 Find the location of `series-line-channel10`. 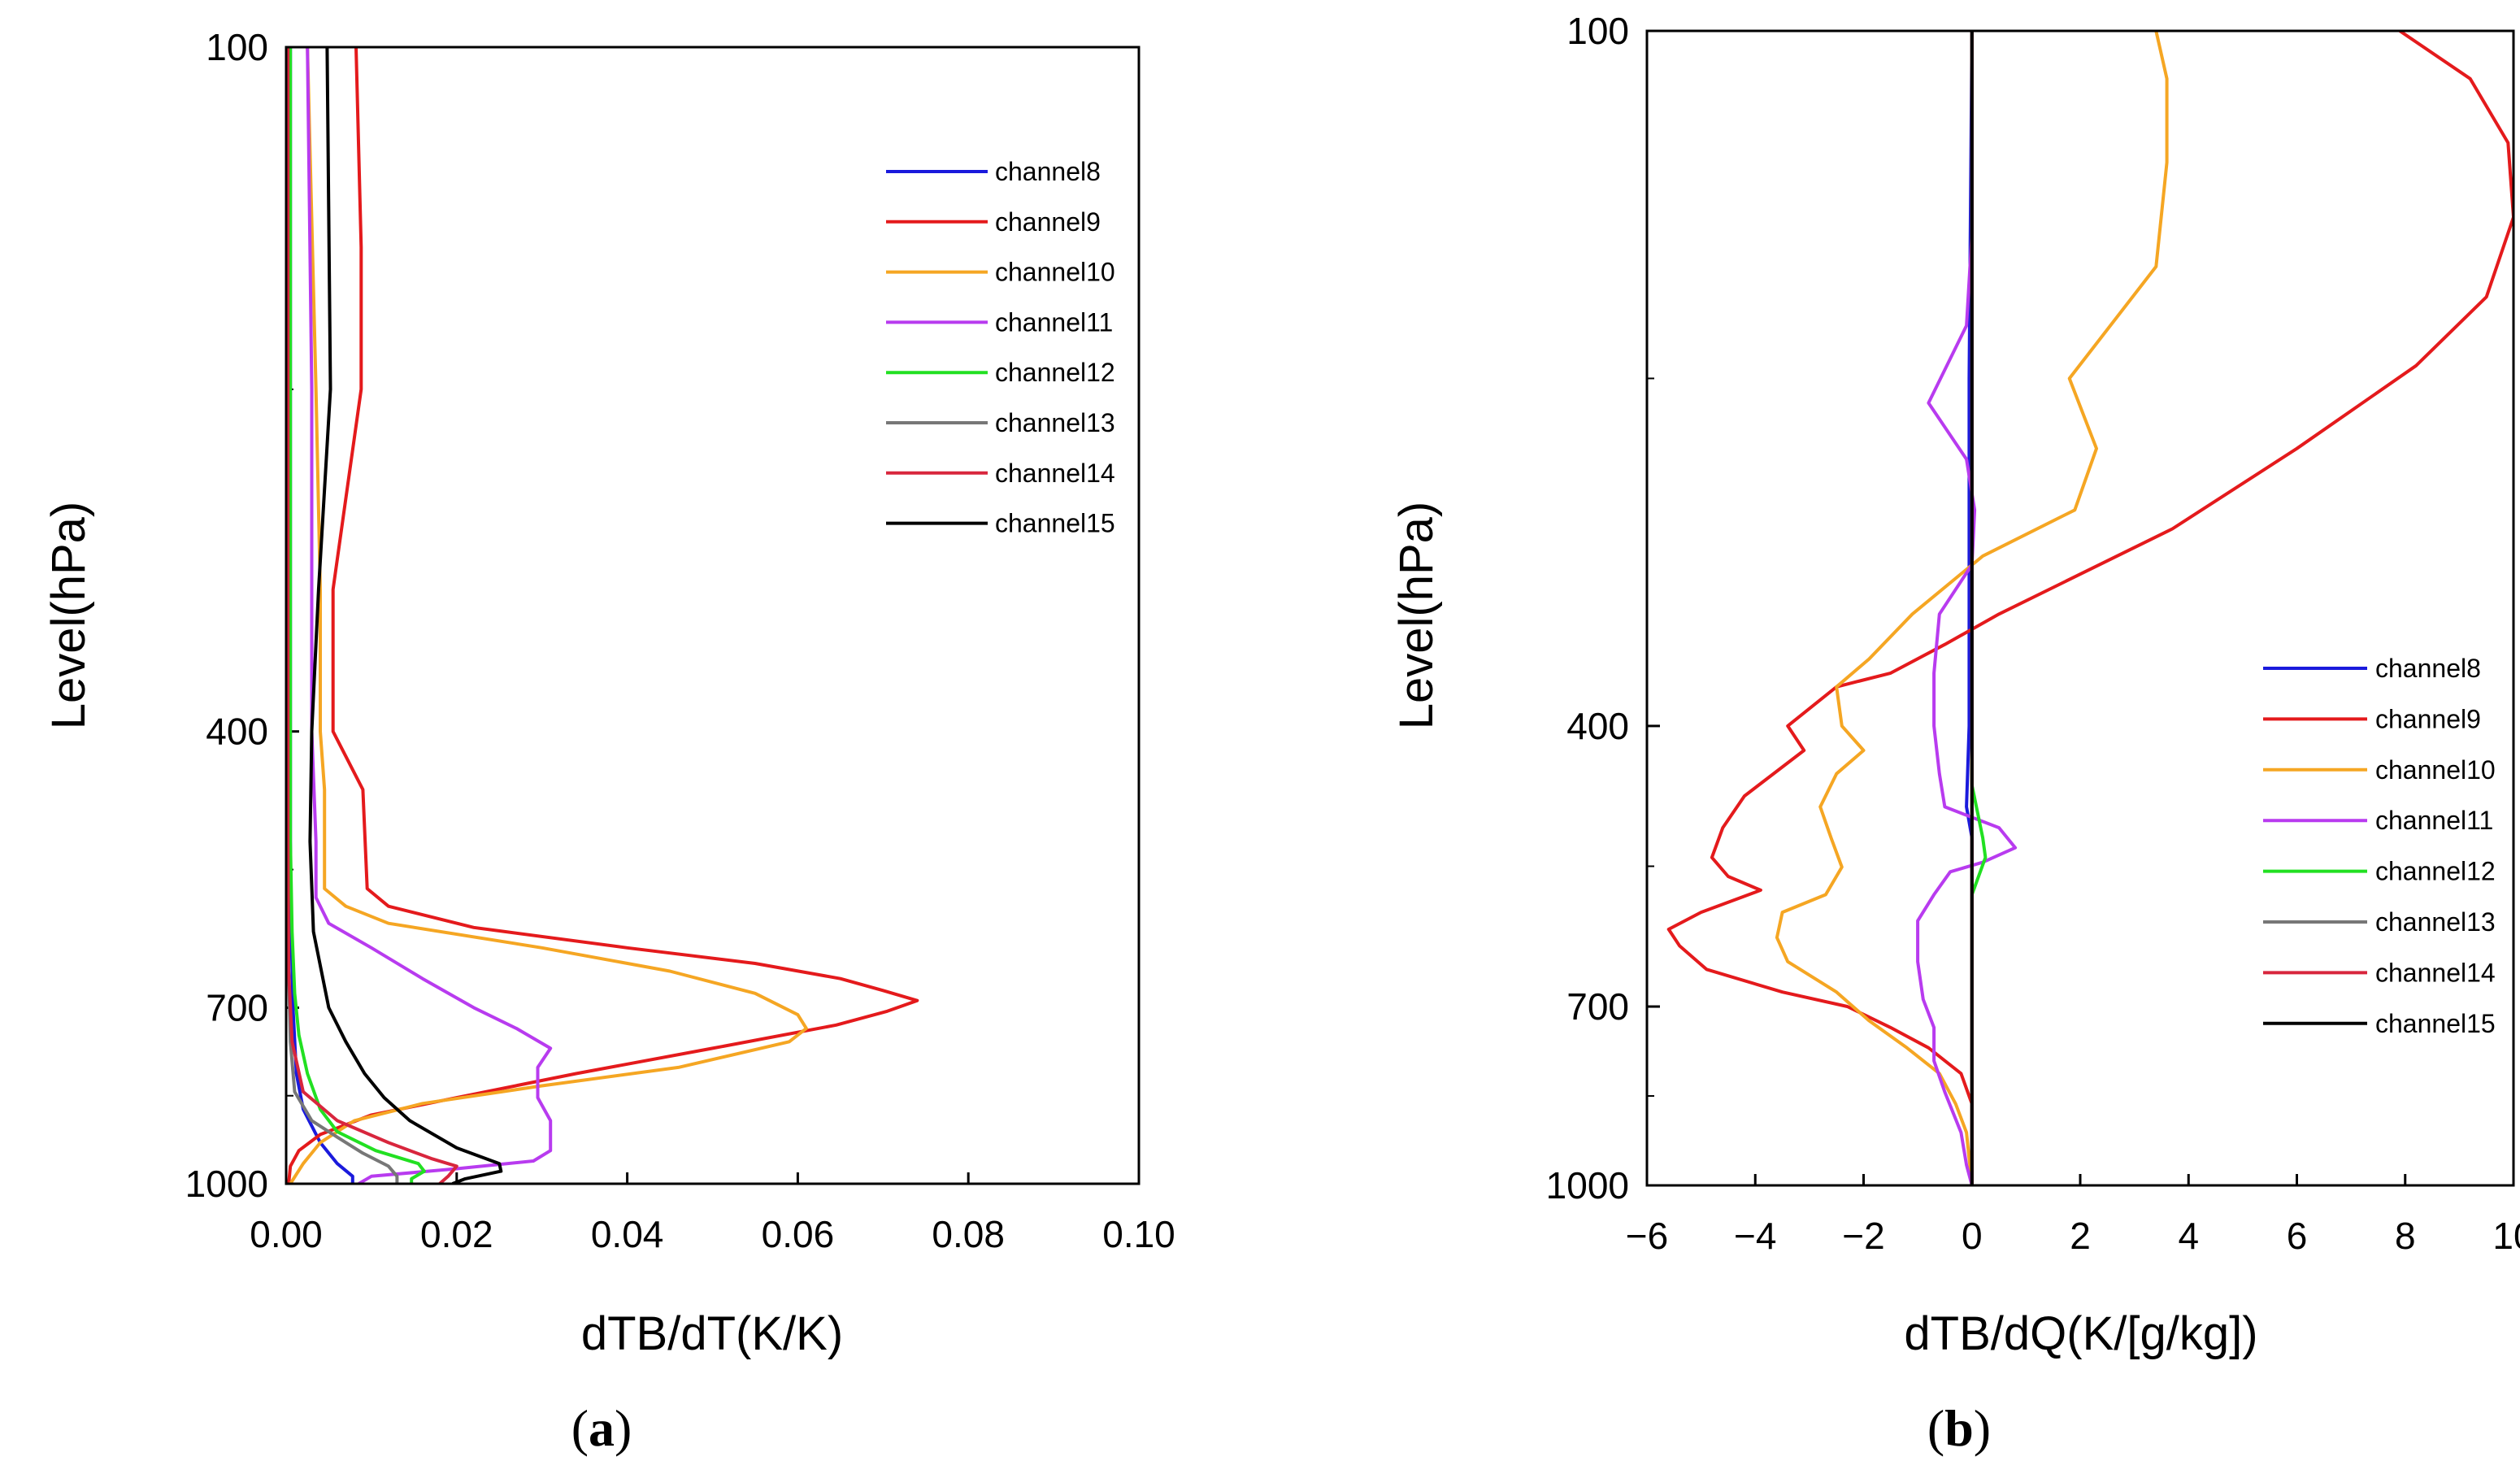

series-line-channel10 is located at coordinates (1972, 608).